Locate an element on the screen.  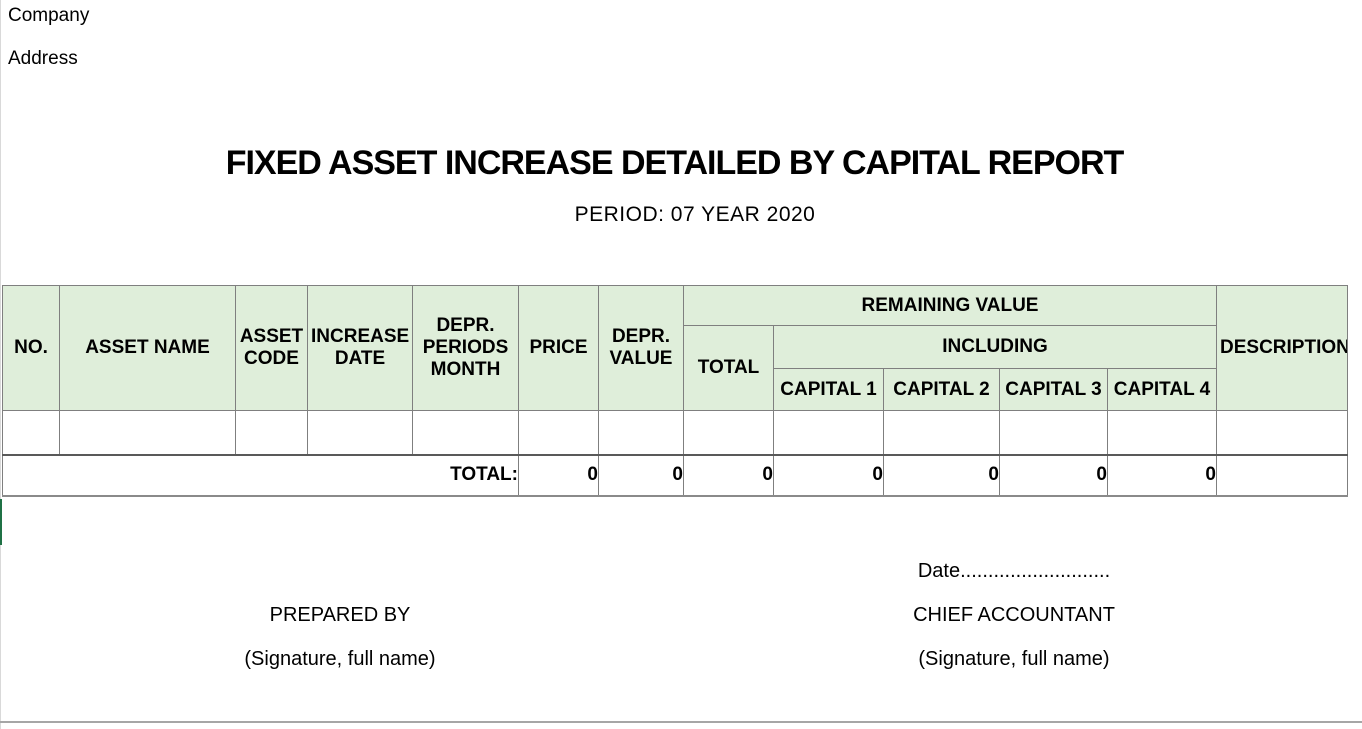
chief-accountant-signature-hint: (Signature, full name) is located at coordinates (1014, 659).